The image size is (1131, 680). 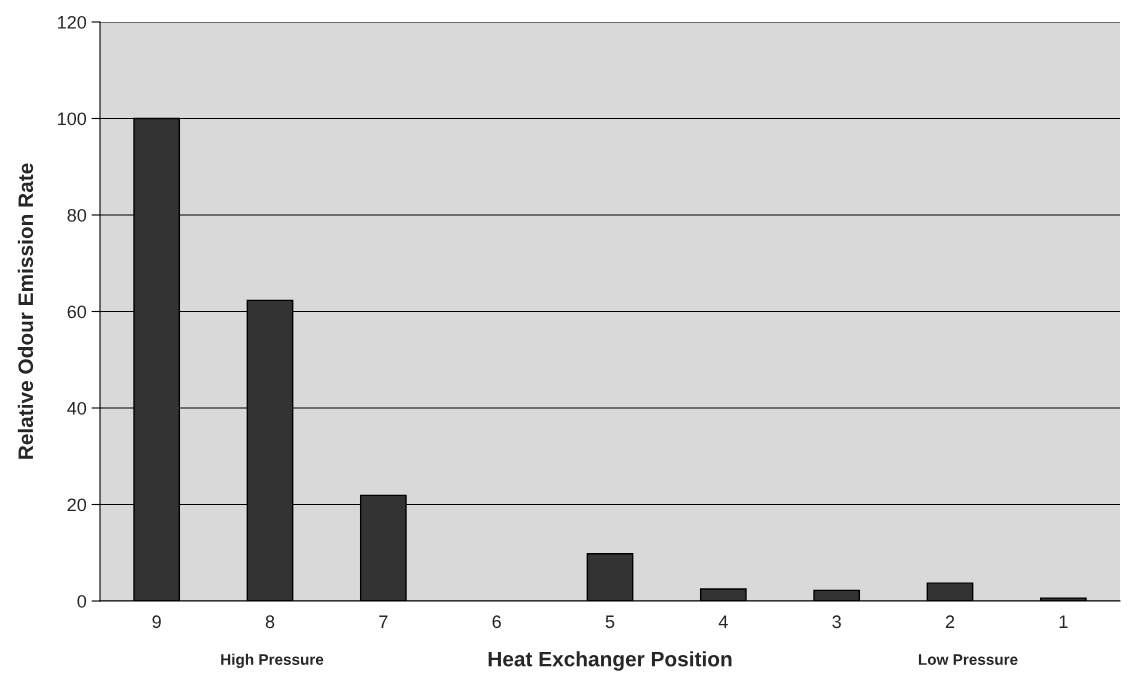 I want to click on x-tick-label: 4, so click(x=723, y=621).